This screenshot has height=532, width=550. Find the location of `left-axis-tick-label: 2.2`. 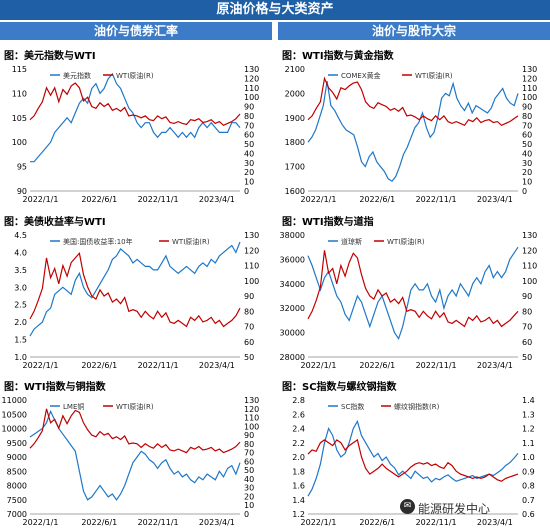

left-axis-tick-label: 2.2 is located at coordinates (298, 443).